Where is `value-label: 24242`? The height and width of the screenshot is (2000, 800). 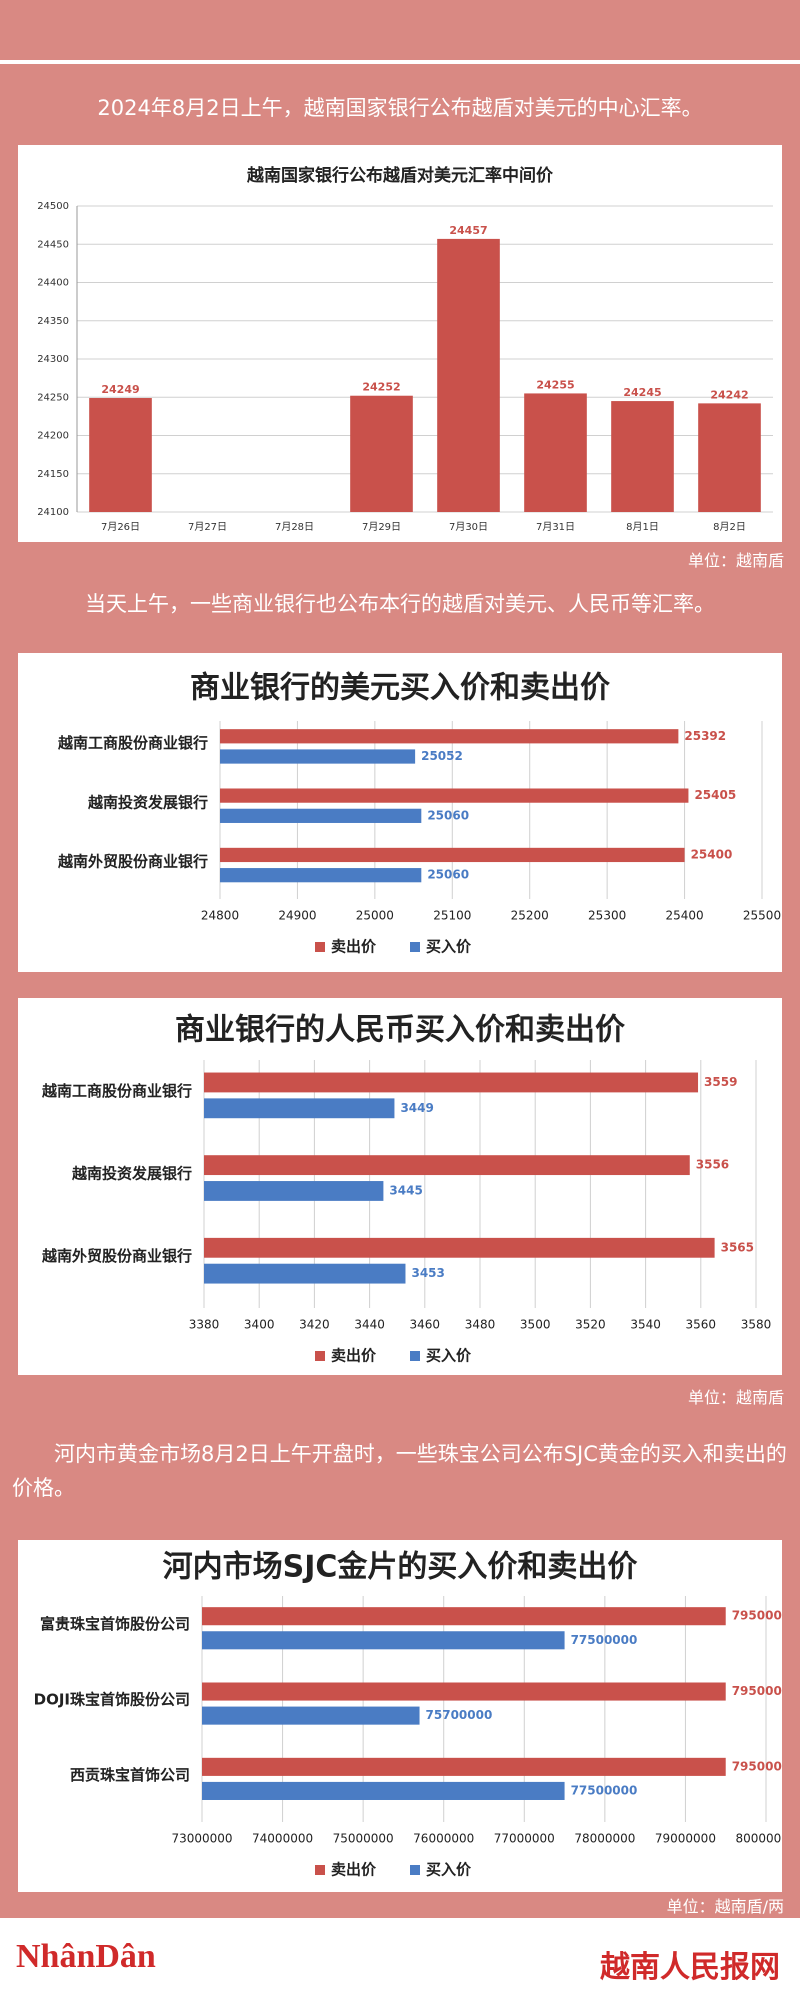
value-label: 24242 is located at coordinates (729, 394).